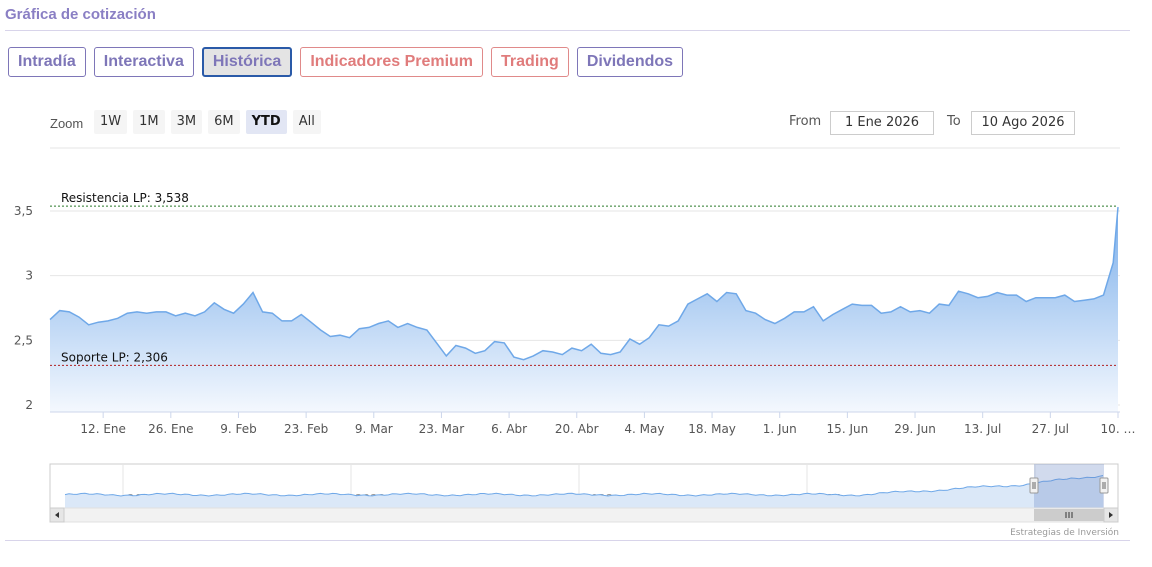  Describe the element at coordinates (644, 429) in the screenshot. I see `x-tick-label: 4. May` at that location.